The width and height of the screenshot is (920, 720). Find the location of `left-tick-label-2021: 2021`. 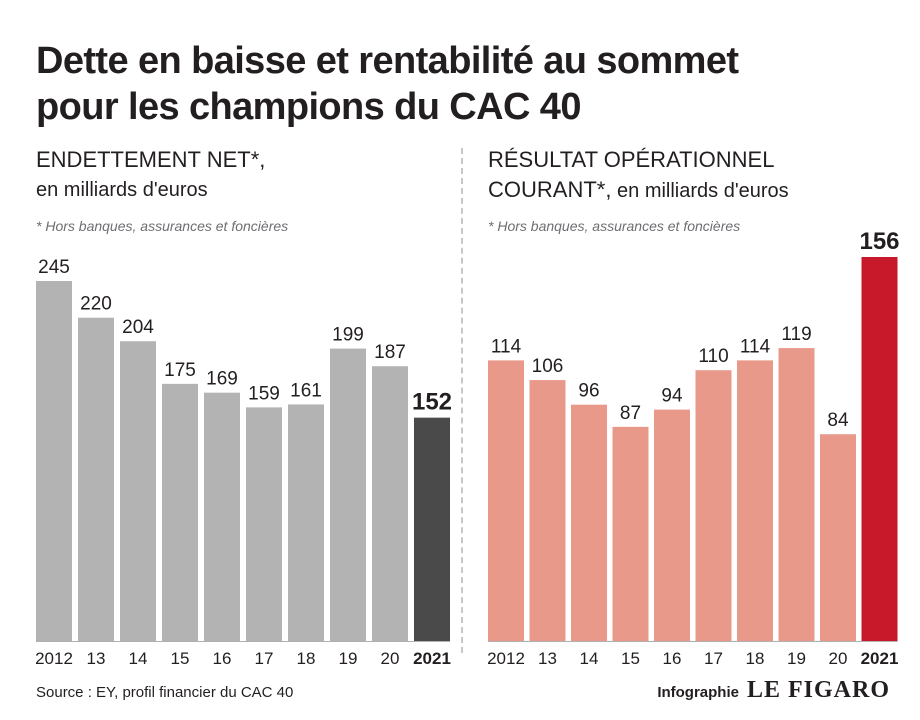

left-tick-label-2021: 2021 is located at coordinates (432, 658).